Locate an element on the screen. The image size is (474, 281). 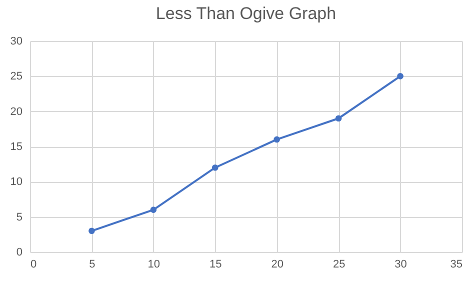
y-tick-label: 5 is located at coordinates (19, 217).